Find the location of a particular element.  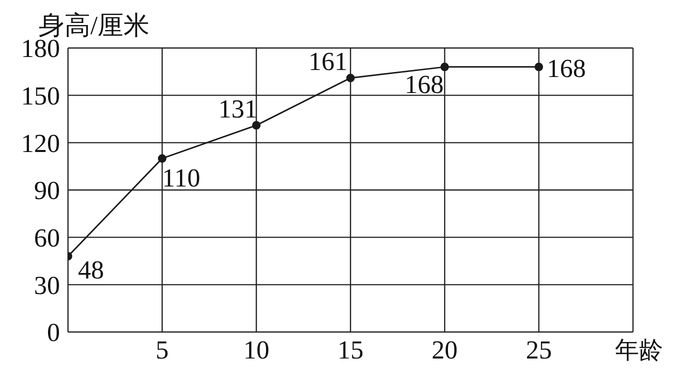

x-tick-label: 20 is located at coordinates (445, 349).